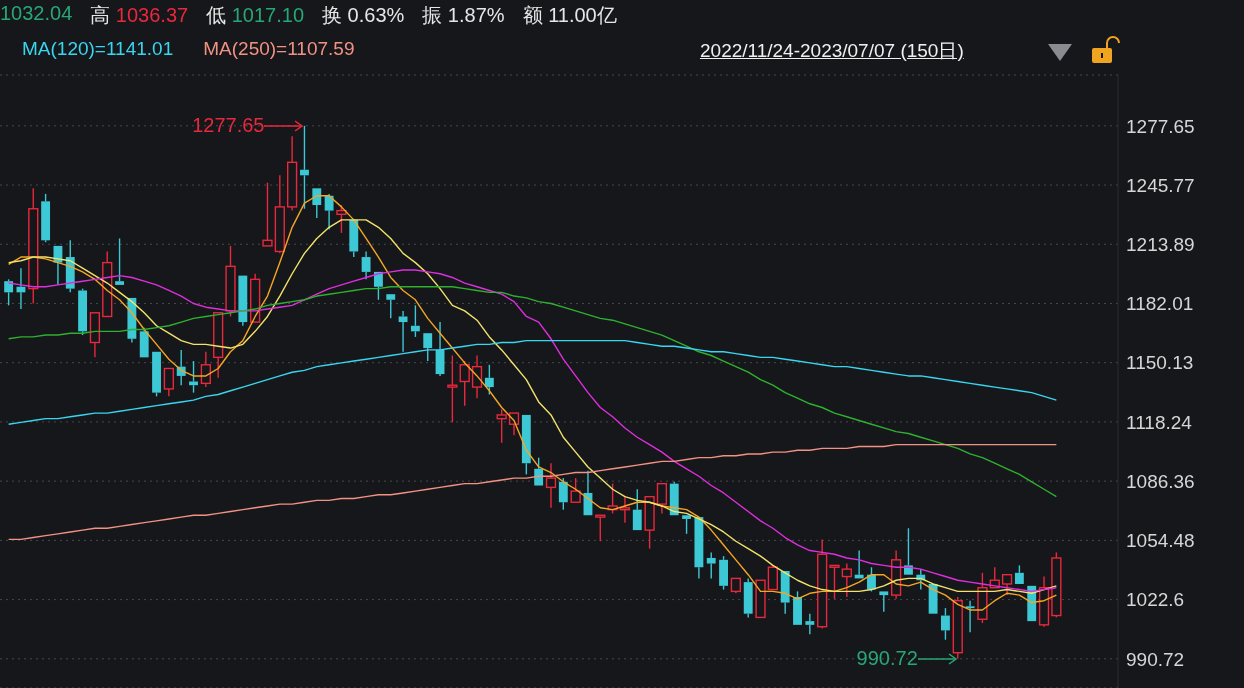 The width and height of the screenshot is (1244, 688). I want to click on text: 高 1036.37, so click(139, 15).